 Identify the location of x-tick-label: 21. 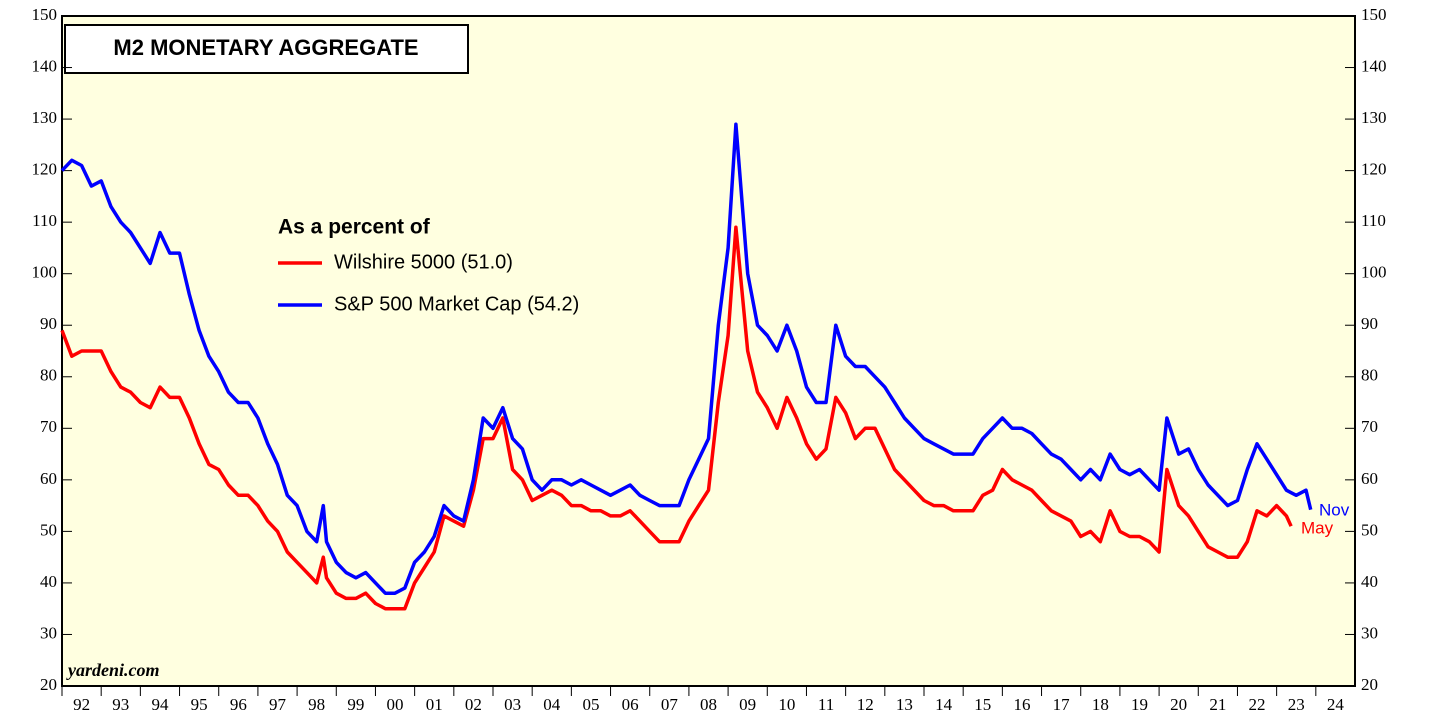
(1217, 704).